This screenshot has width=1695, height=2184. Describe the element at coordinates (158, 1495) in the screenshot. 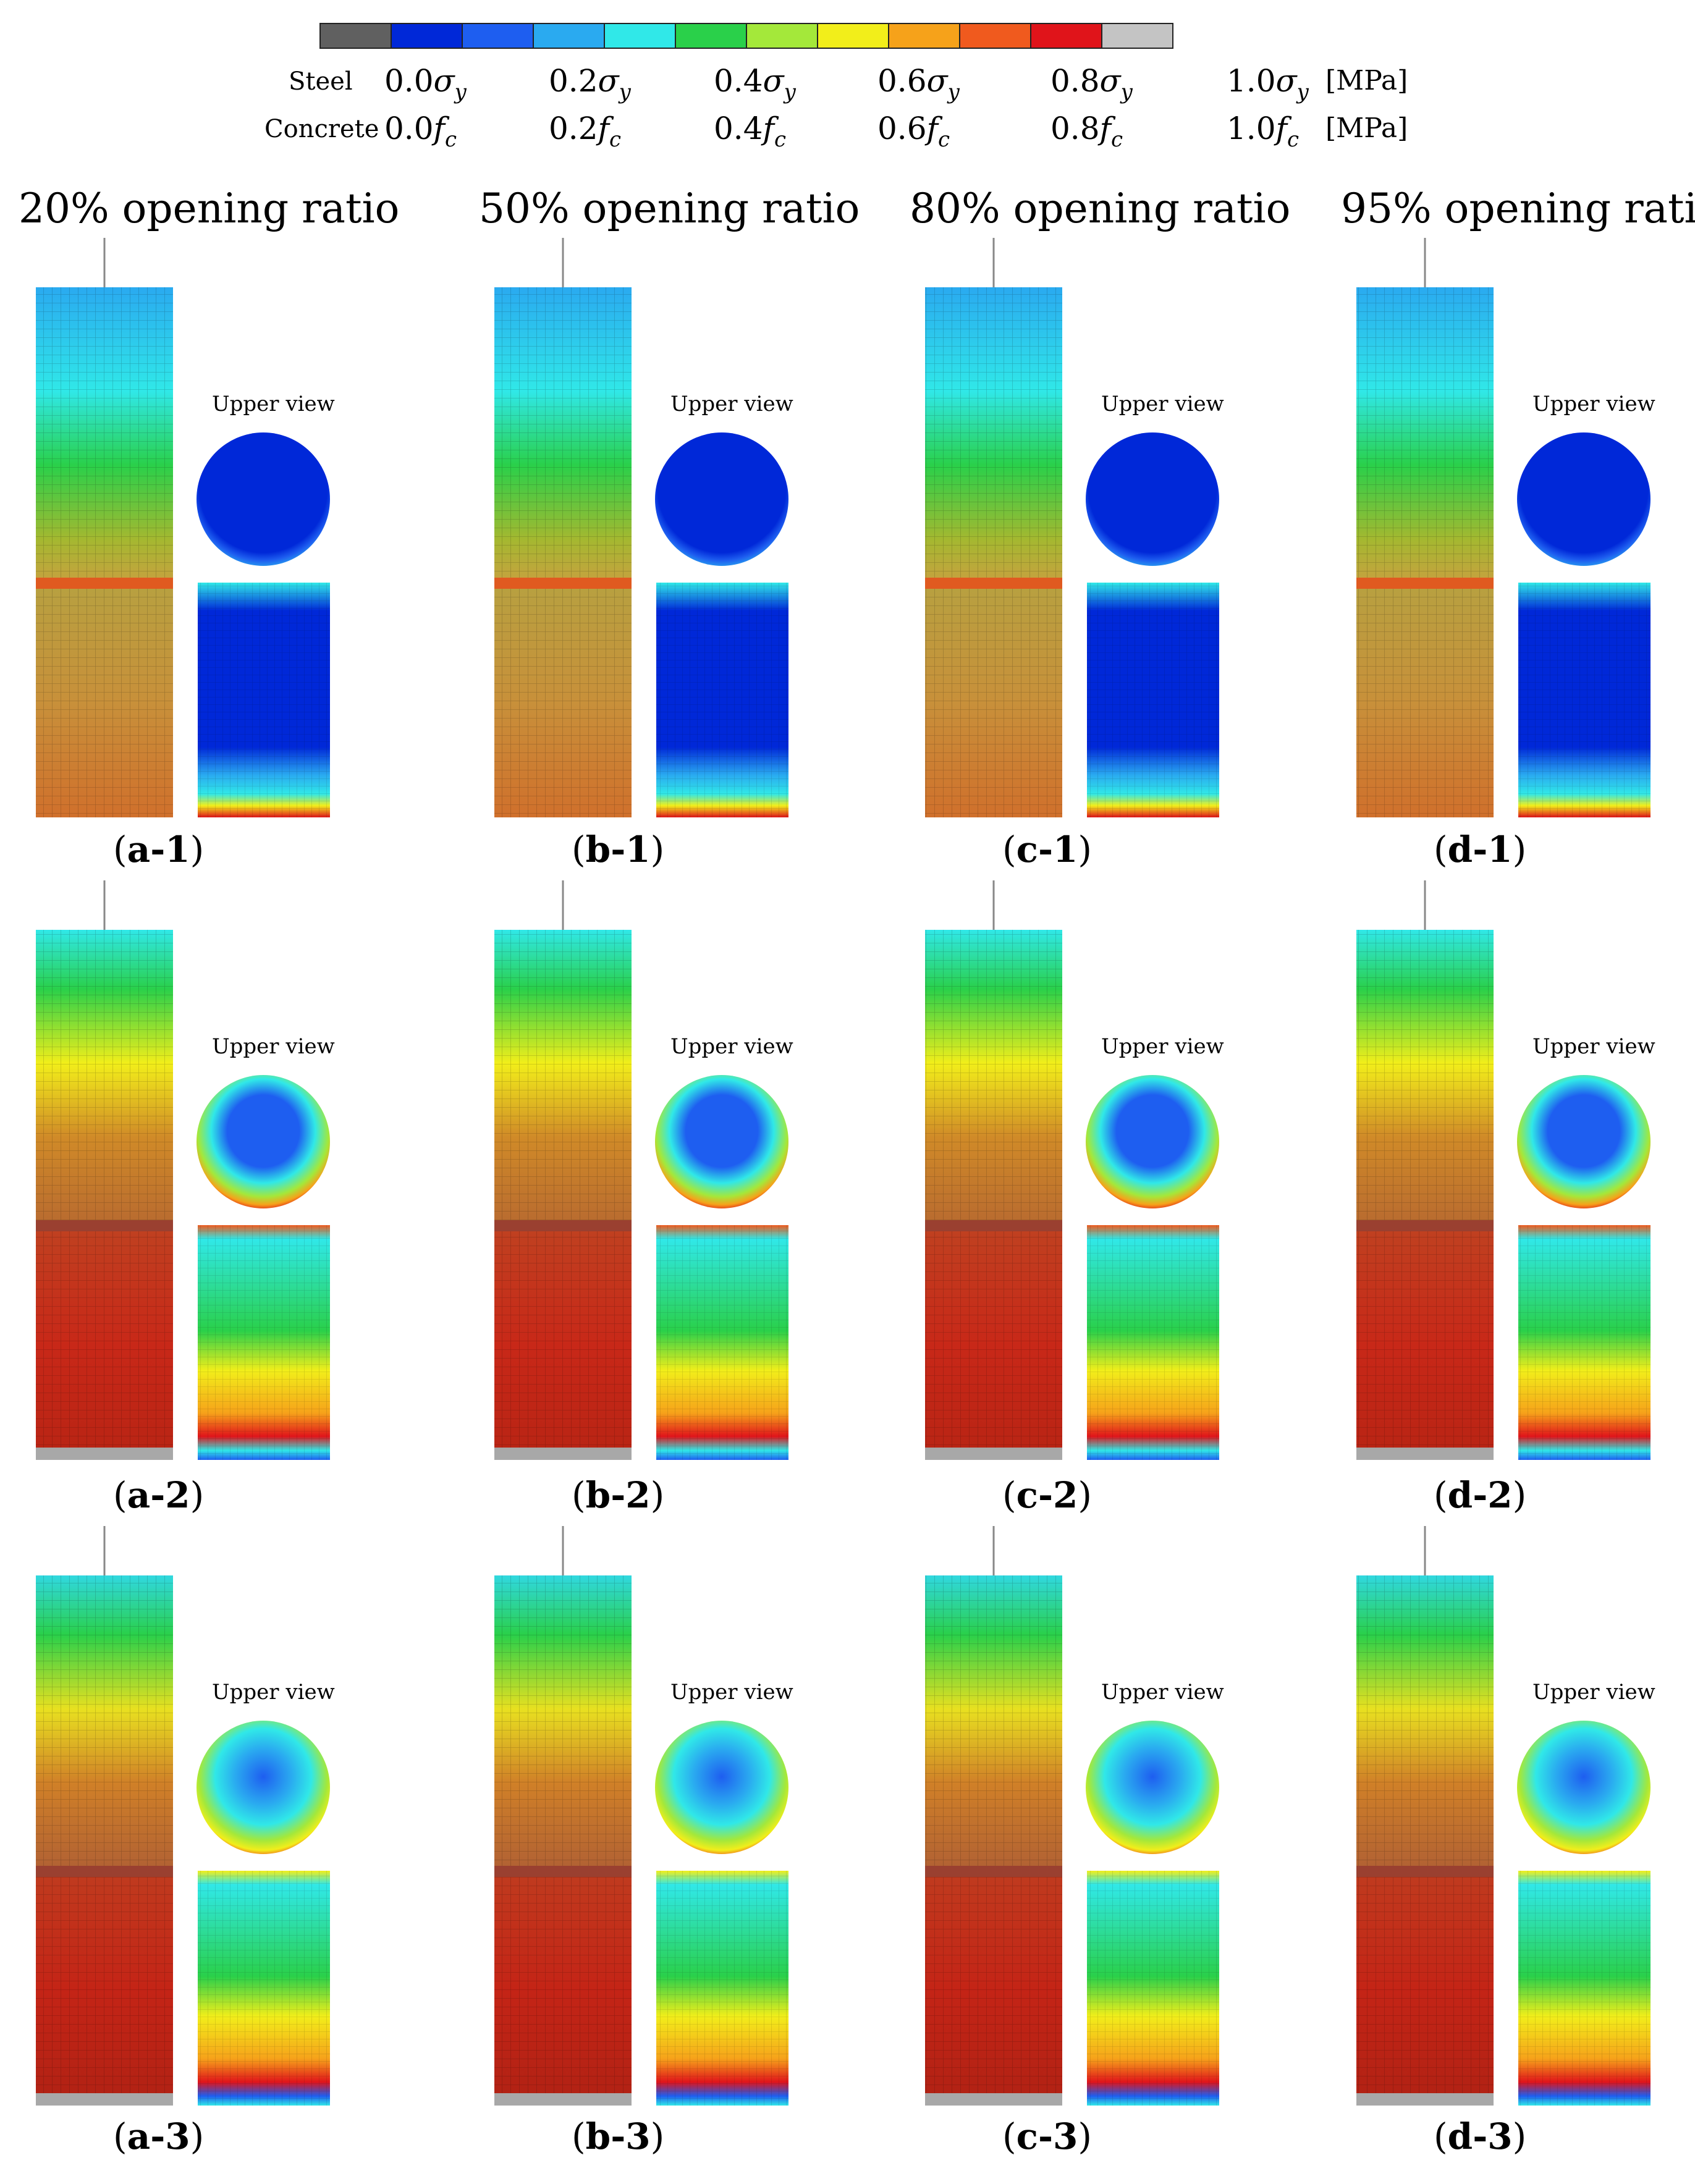

I see `panel-caption: (a-2)` at that location.